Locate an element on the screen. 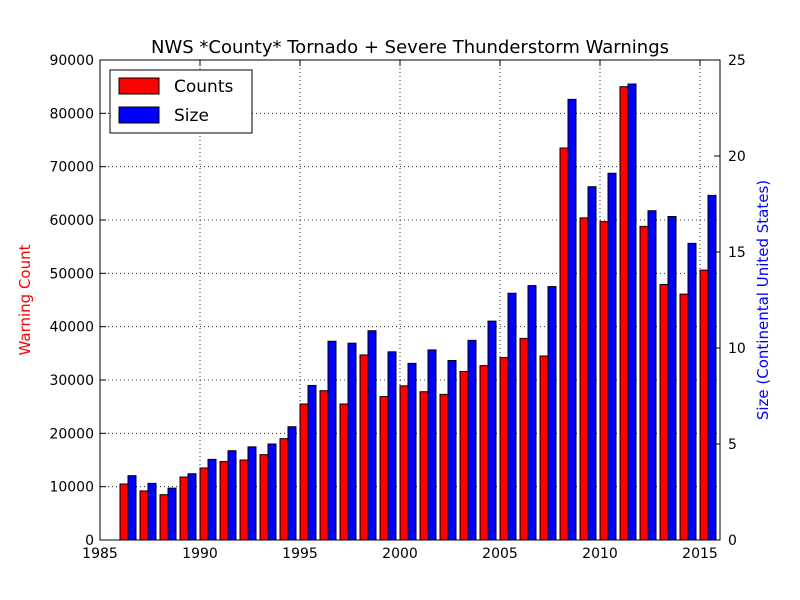 Image resolution: width=800 pixels, height=600 pixels. legend-label-size: Size is located at coordinates (191, 116).